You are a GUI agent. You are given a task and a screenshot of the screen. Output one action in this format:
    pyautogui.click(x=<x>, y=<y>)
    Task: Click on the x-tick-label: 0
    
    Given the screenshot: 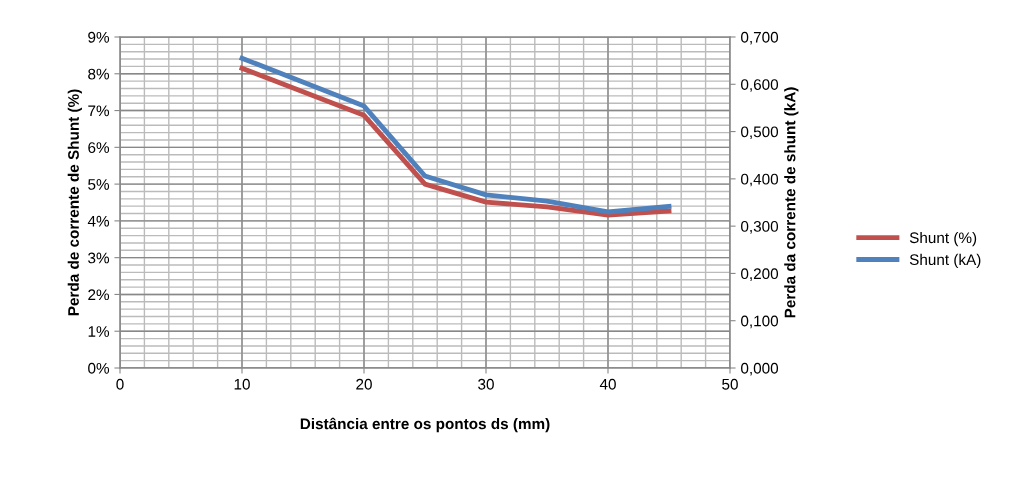 What is the action you would take?
    pyautogui.click(x=120, y=384)
    